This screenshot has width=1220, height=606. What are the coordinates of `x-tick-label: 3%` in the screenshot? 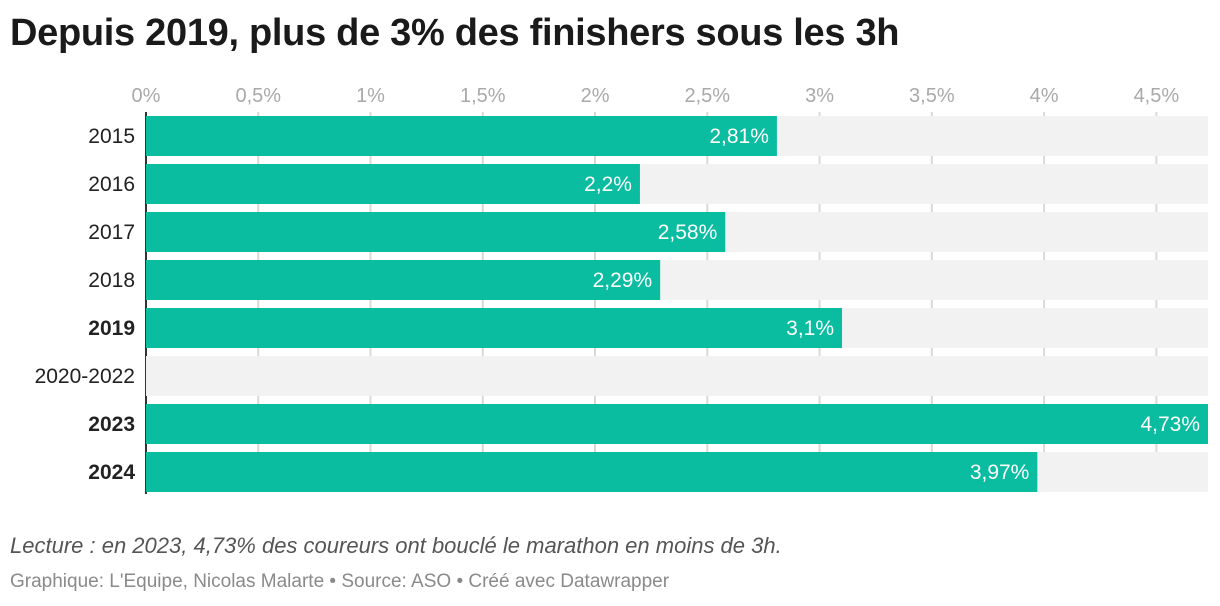 It's located at (819, 96).